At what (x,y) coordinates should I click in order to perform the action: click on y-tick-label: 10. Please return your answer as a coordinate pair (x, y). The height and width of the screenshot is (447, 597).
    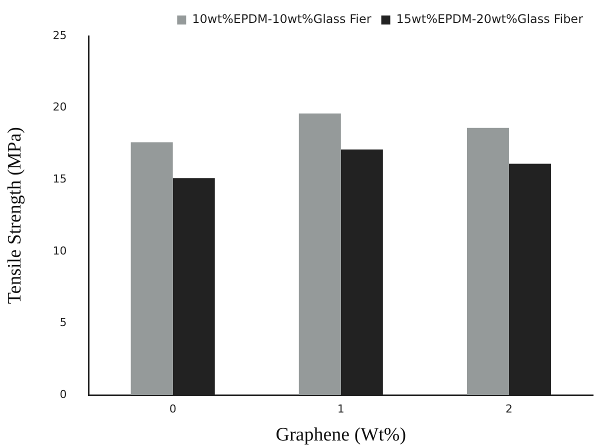
    Looking at the image, I should click on (59, 251).